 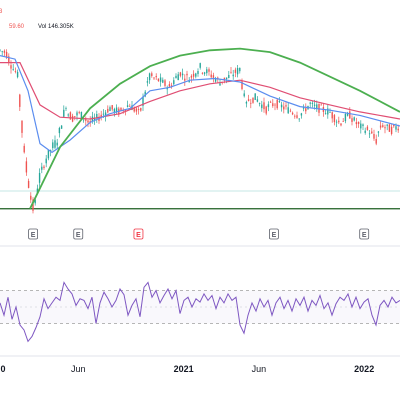 I want to click on x-tick-label: 2021, so click(x=184, y=369).